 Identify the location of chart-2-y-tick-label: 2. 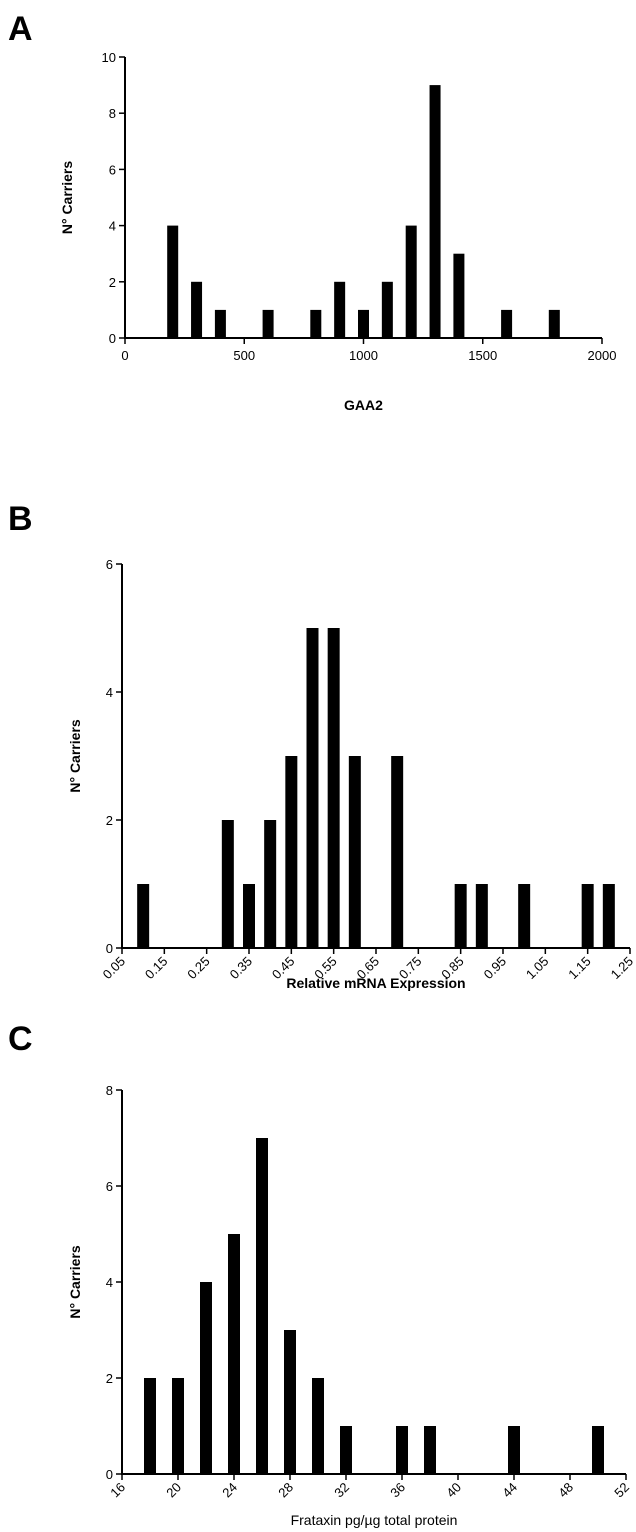
(109, 1378).